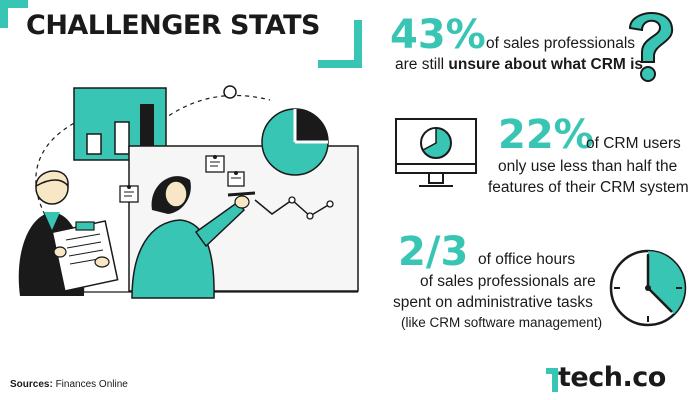 Image resolution: width=700 pixels, height=400 pixels. I want to click on page-title: CHALLENGER STATS, so click(173, 25).